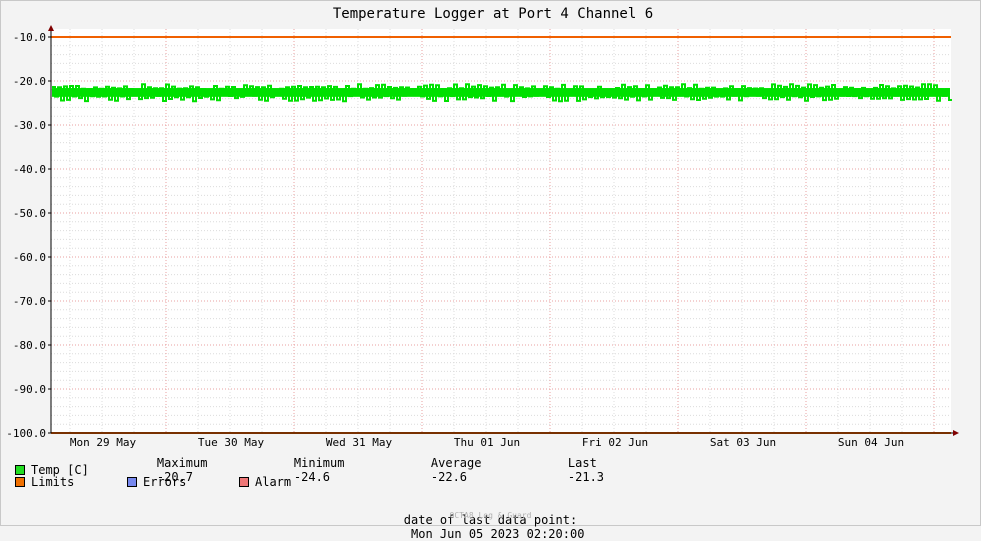  I want to click on x-tick-label: Sun 04 Jun, so click(871, 442).